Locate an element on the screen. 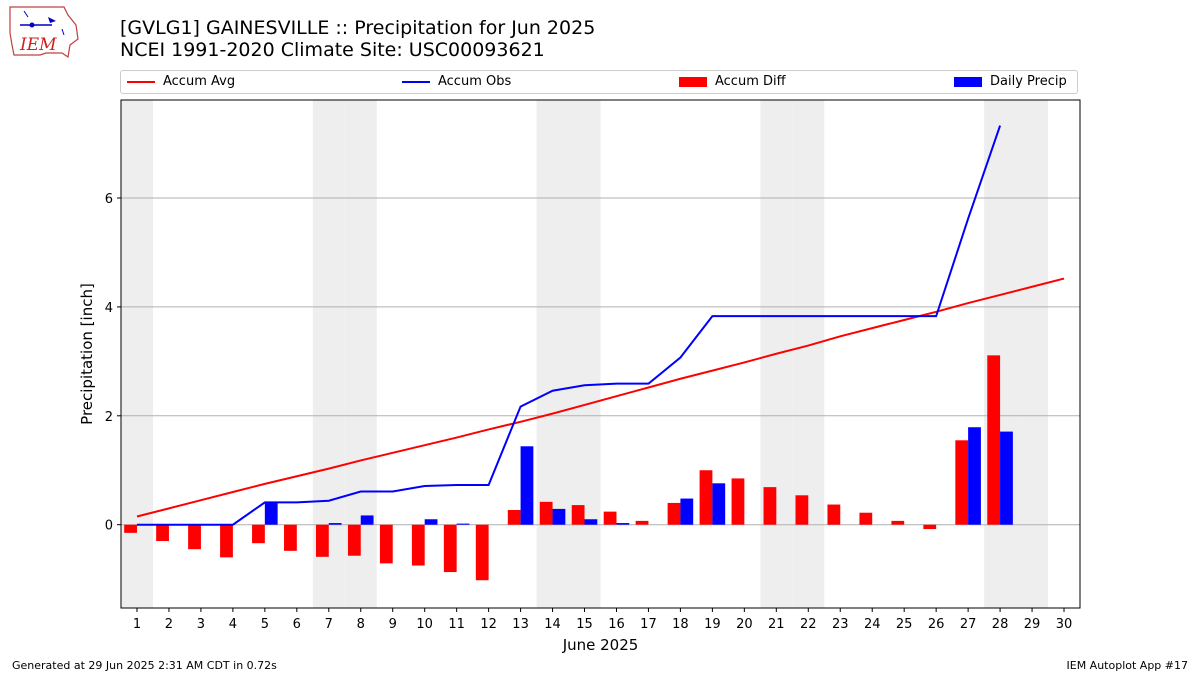 This screenshot has height=675, width=1200. legend-item-accum-diff: Accum Diff is located at coordinates (732, 83).